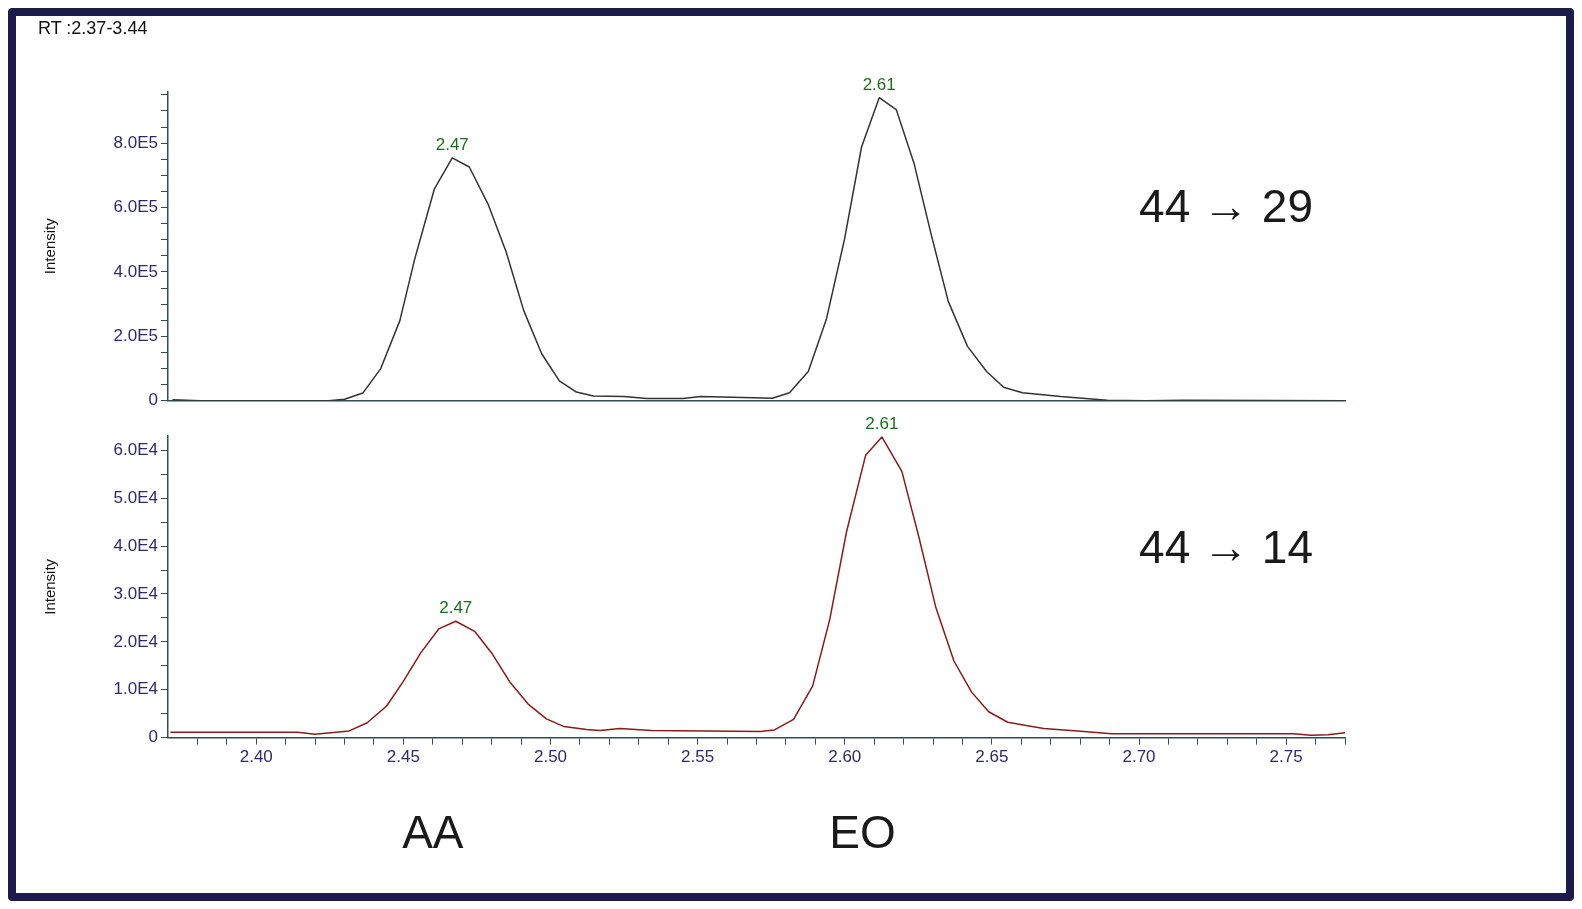 This screenshot has width=1582, height=909. Describe the element at coordinates (403, 757) in the screenshot. I see `x-tick-label: 2.45` at that location.